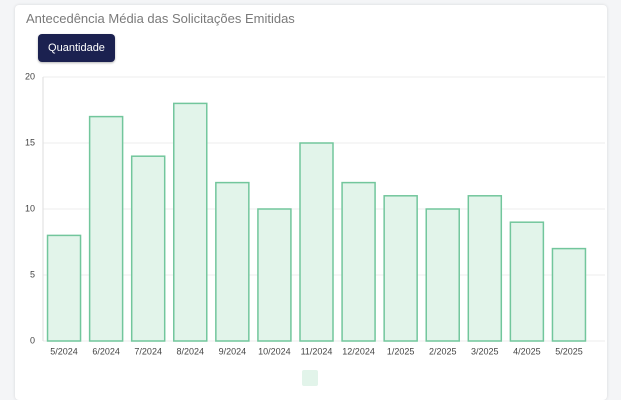 This screenshot has width=621, height=400. Describe the element at coordinates (569, 351) in the screenshot. I see `x-tick-label: 5/2025` at that location.